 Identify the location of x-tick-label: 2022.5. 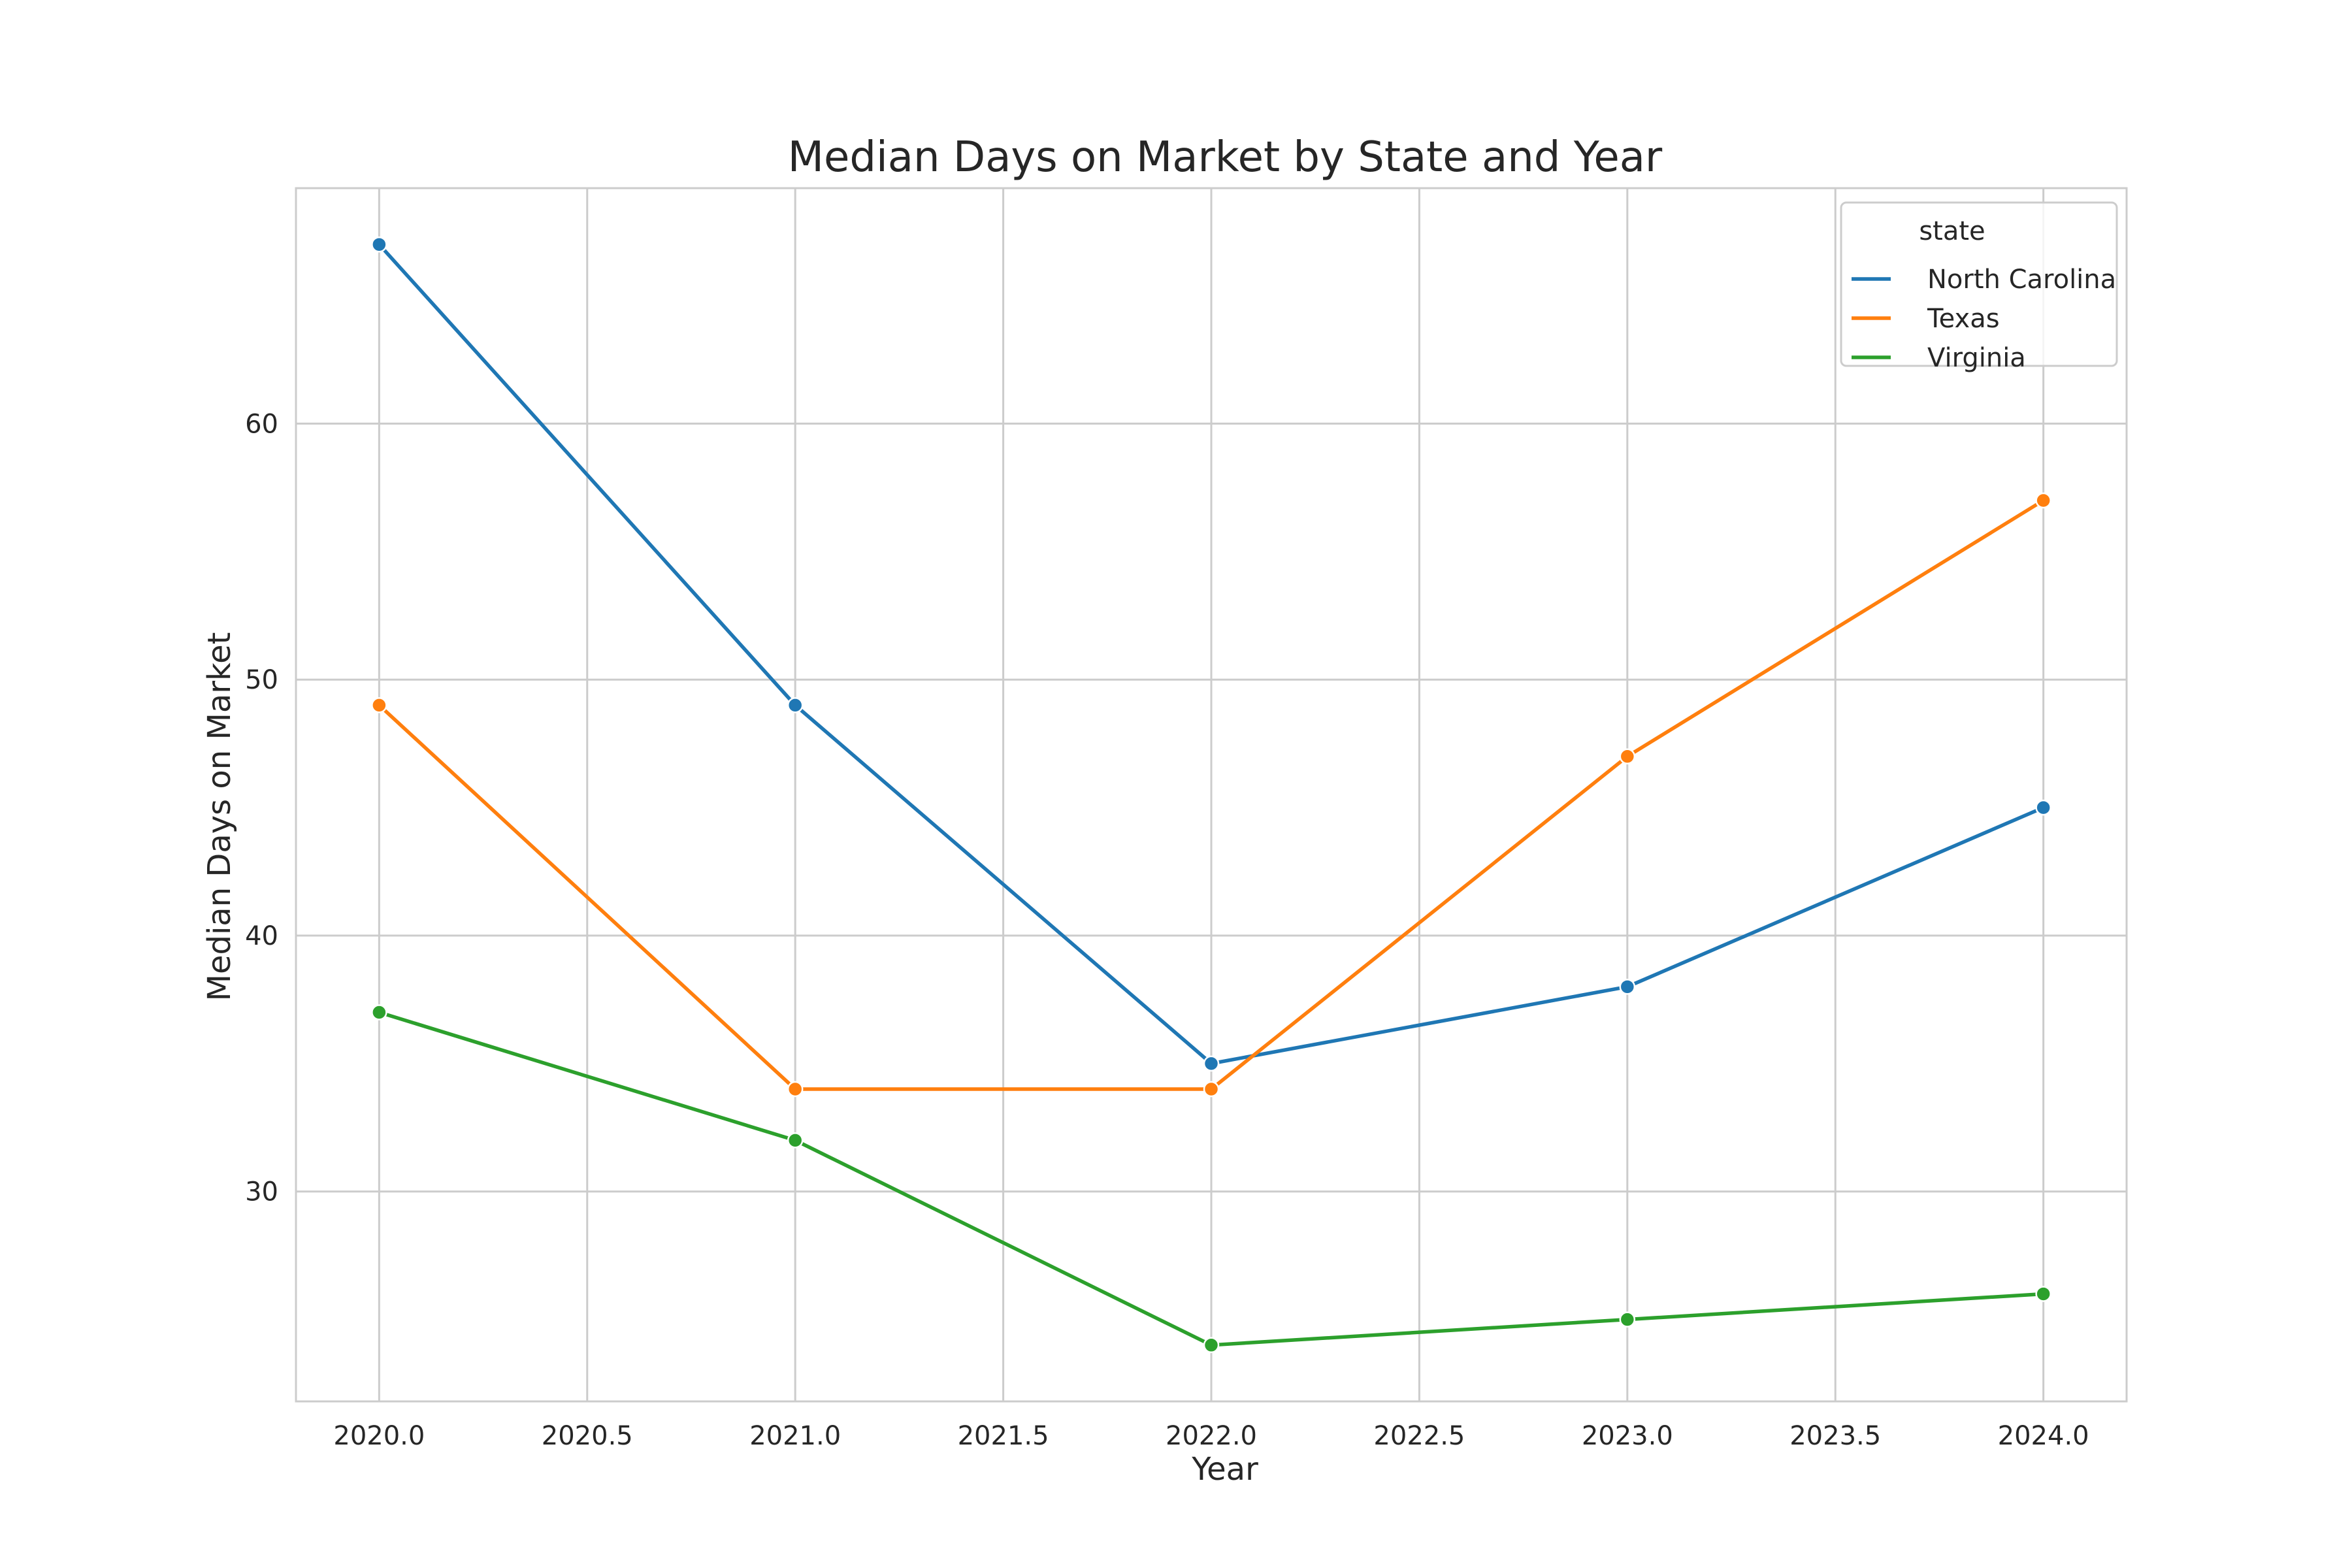
(1419, 1436).